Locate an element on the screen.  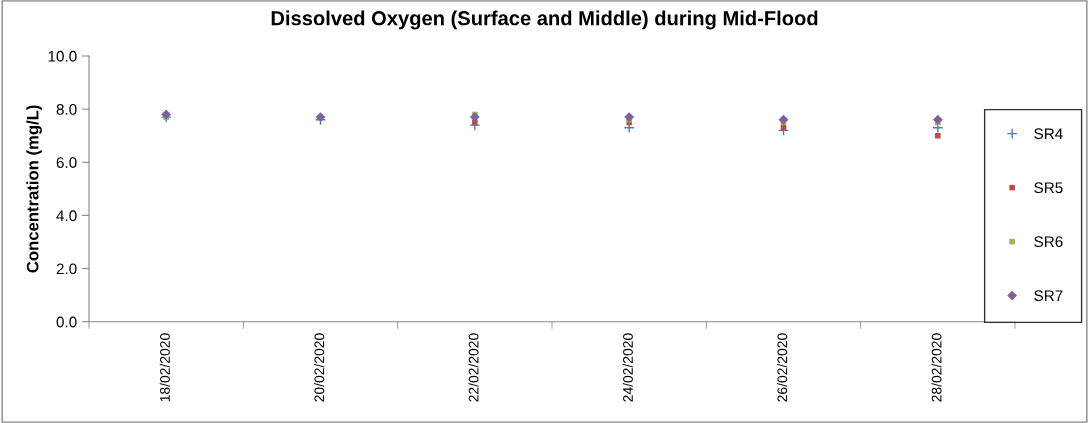
y-tick-label: 10.0 is located at coordinates (62, 56).